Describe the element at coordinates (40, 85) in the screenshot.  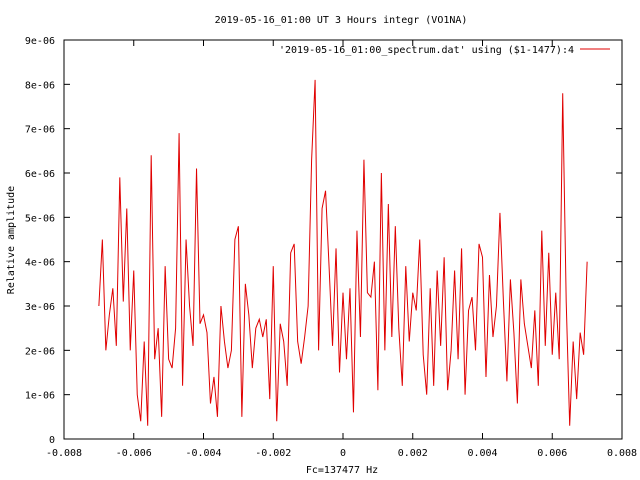
I see `y-tick-label: 8e-06` at that location.